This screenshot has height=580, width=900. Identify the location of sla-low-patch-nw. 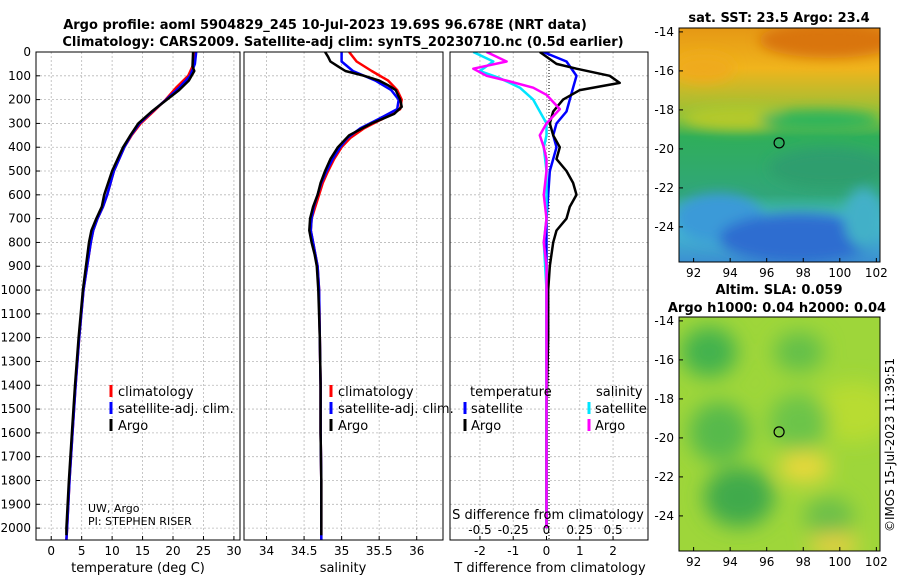
(709, 352).